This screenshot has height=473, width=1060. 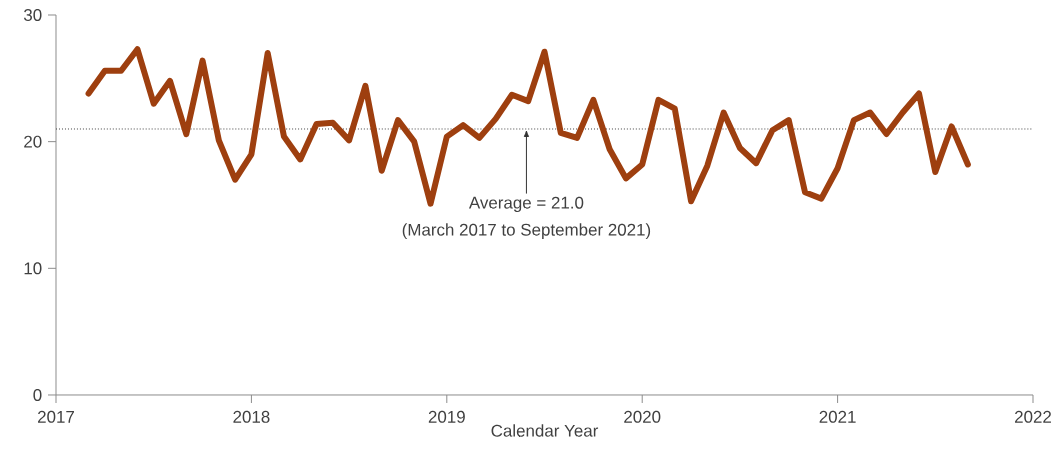 I want to click on x-tick-label: 2017, so click(x=56, y=416).